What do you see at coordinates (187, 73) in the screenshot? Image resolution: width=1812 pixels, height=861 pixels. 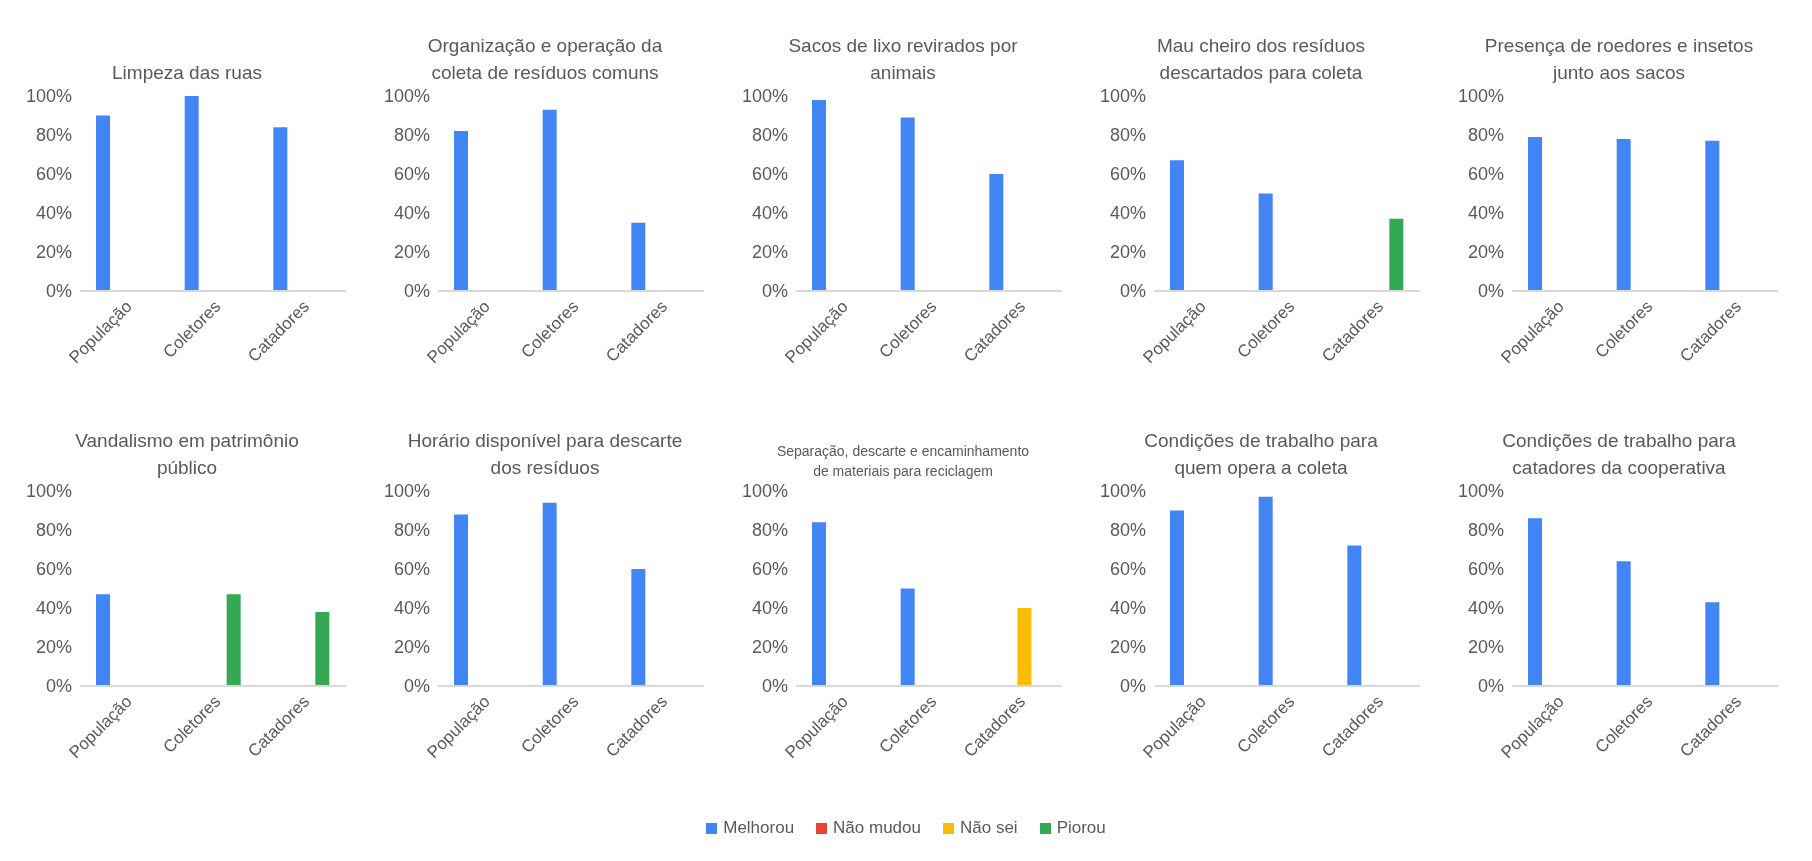 I see `chart-title: Limpeza das ruas` at bounding box center [187, 73].